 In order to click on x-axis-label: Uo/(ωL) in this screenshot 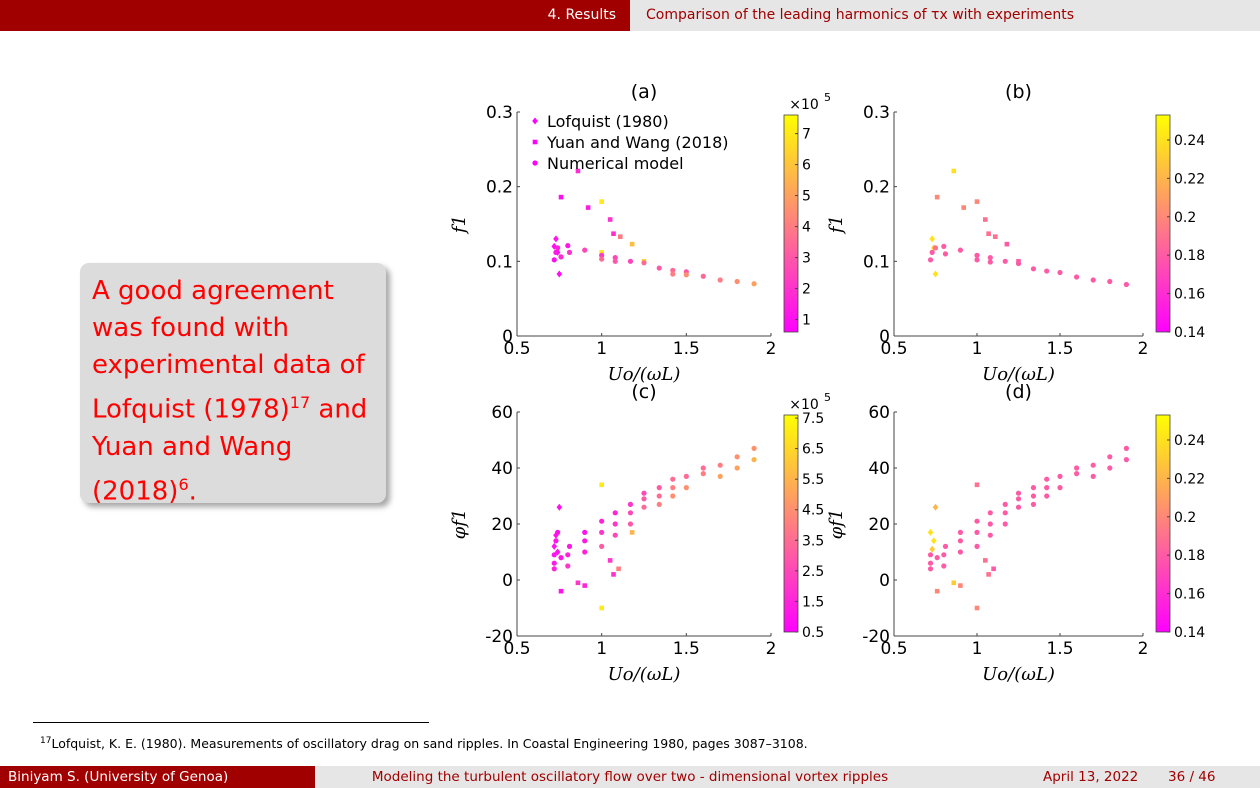, I will do `click(644, 674)`.